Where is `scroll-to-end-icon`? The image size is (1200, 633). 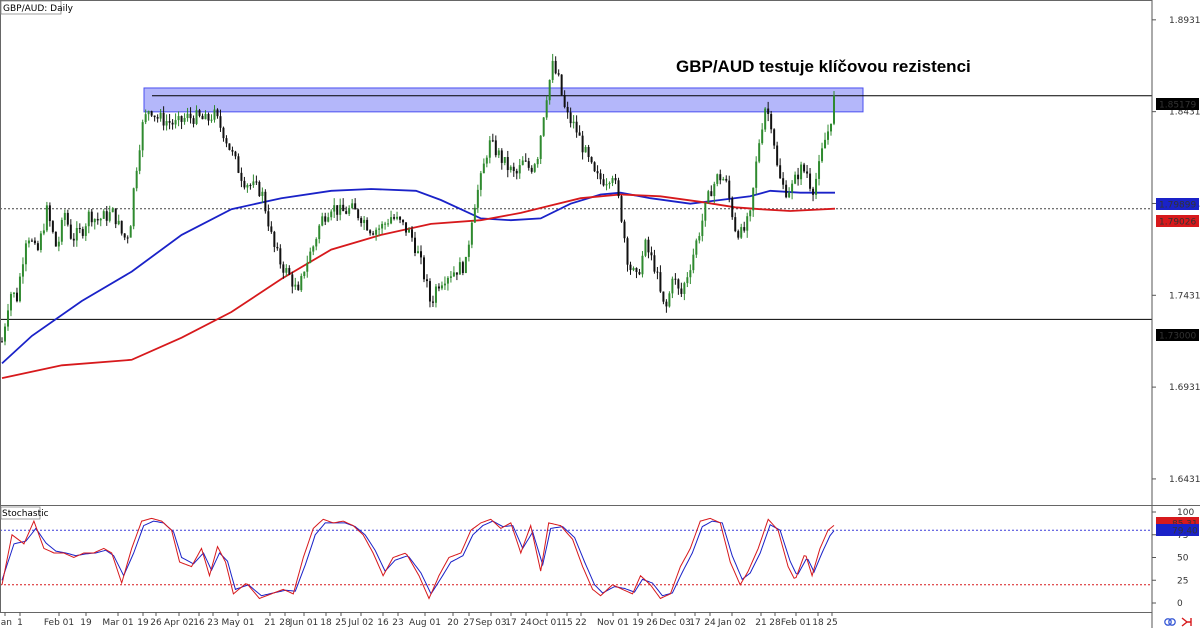 scroll-to-end-icon is located at coordinates (1186, 622).